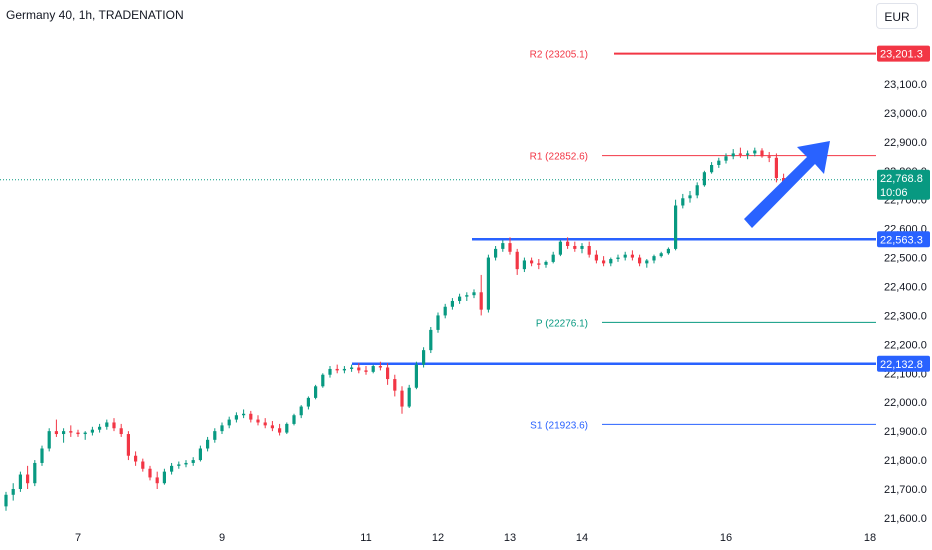 The image size is (932, 550). Describe the element at coordinates (582, 538) in the screenshot. I see `x-tick-label: 14` at that location.